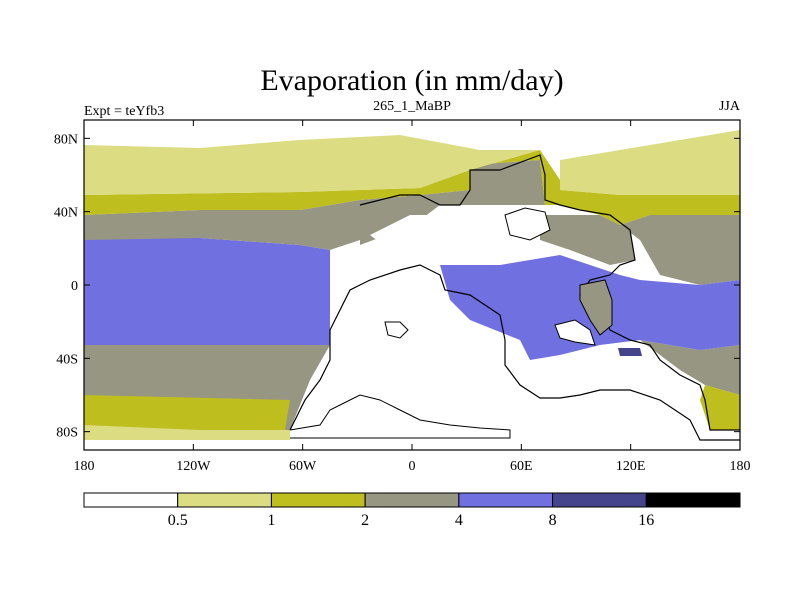 This screenshot has height=600, width=800. What do you see at coordinates (67, 433) in the screenshot?
I see `lat-label: 80S` at bounding box center [67, 433].